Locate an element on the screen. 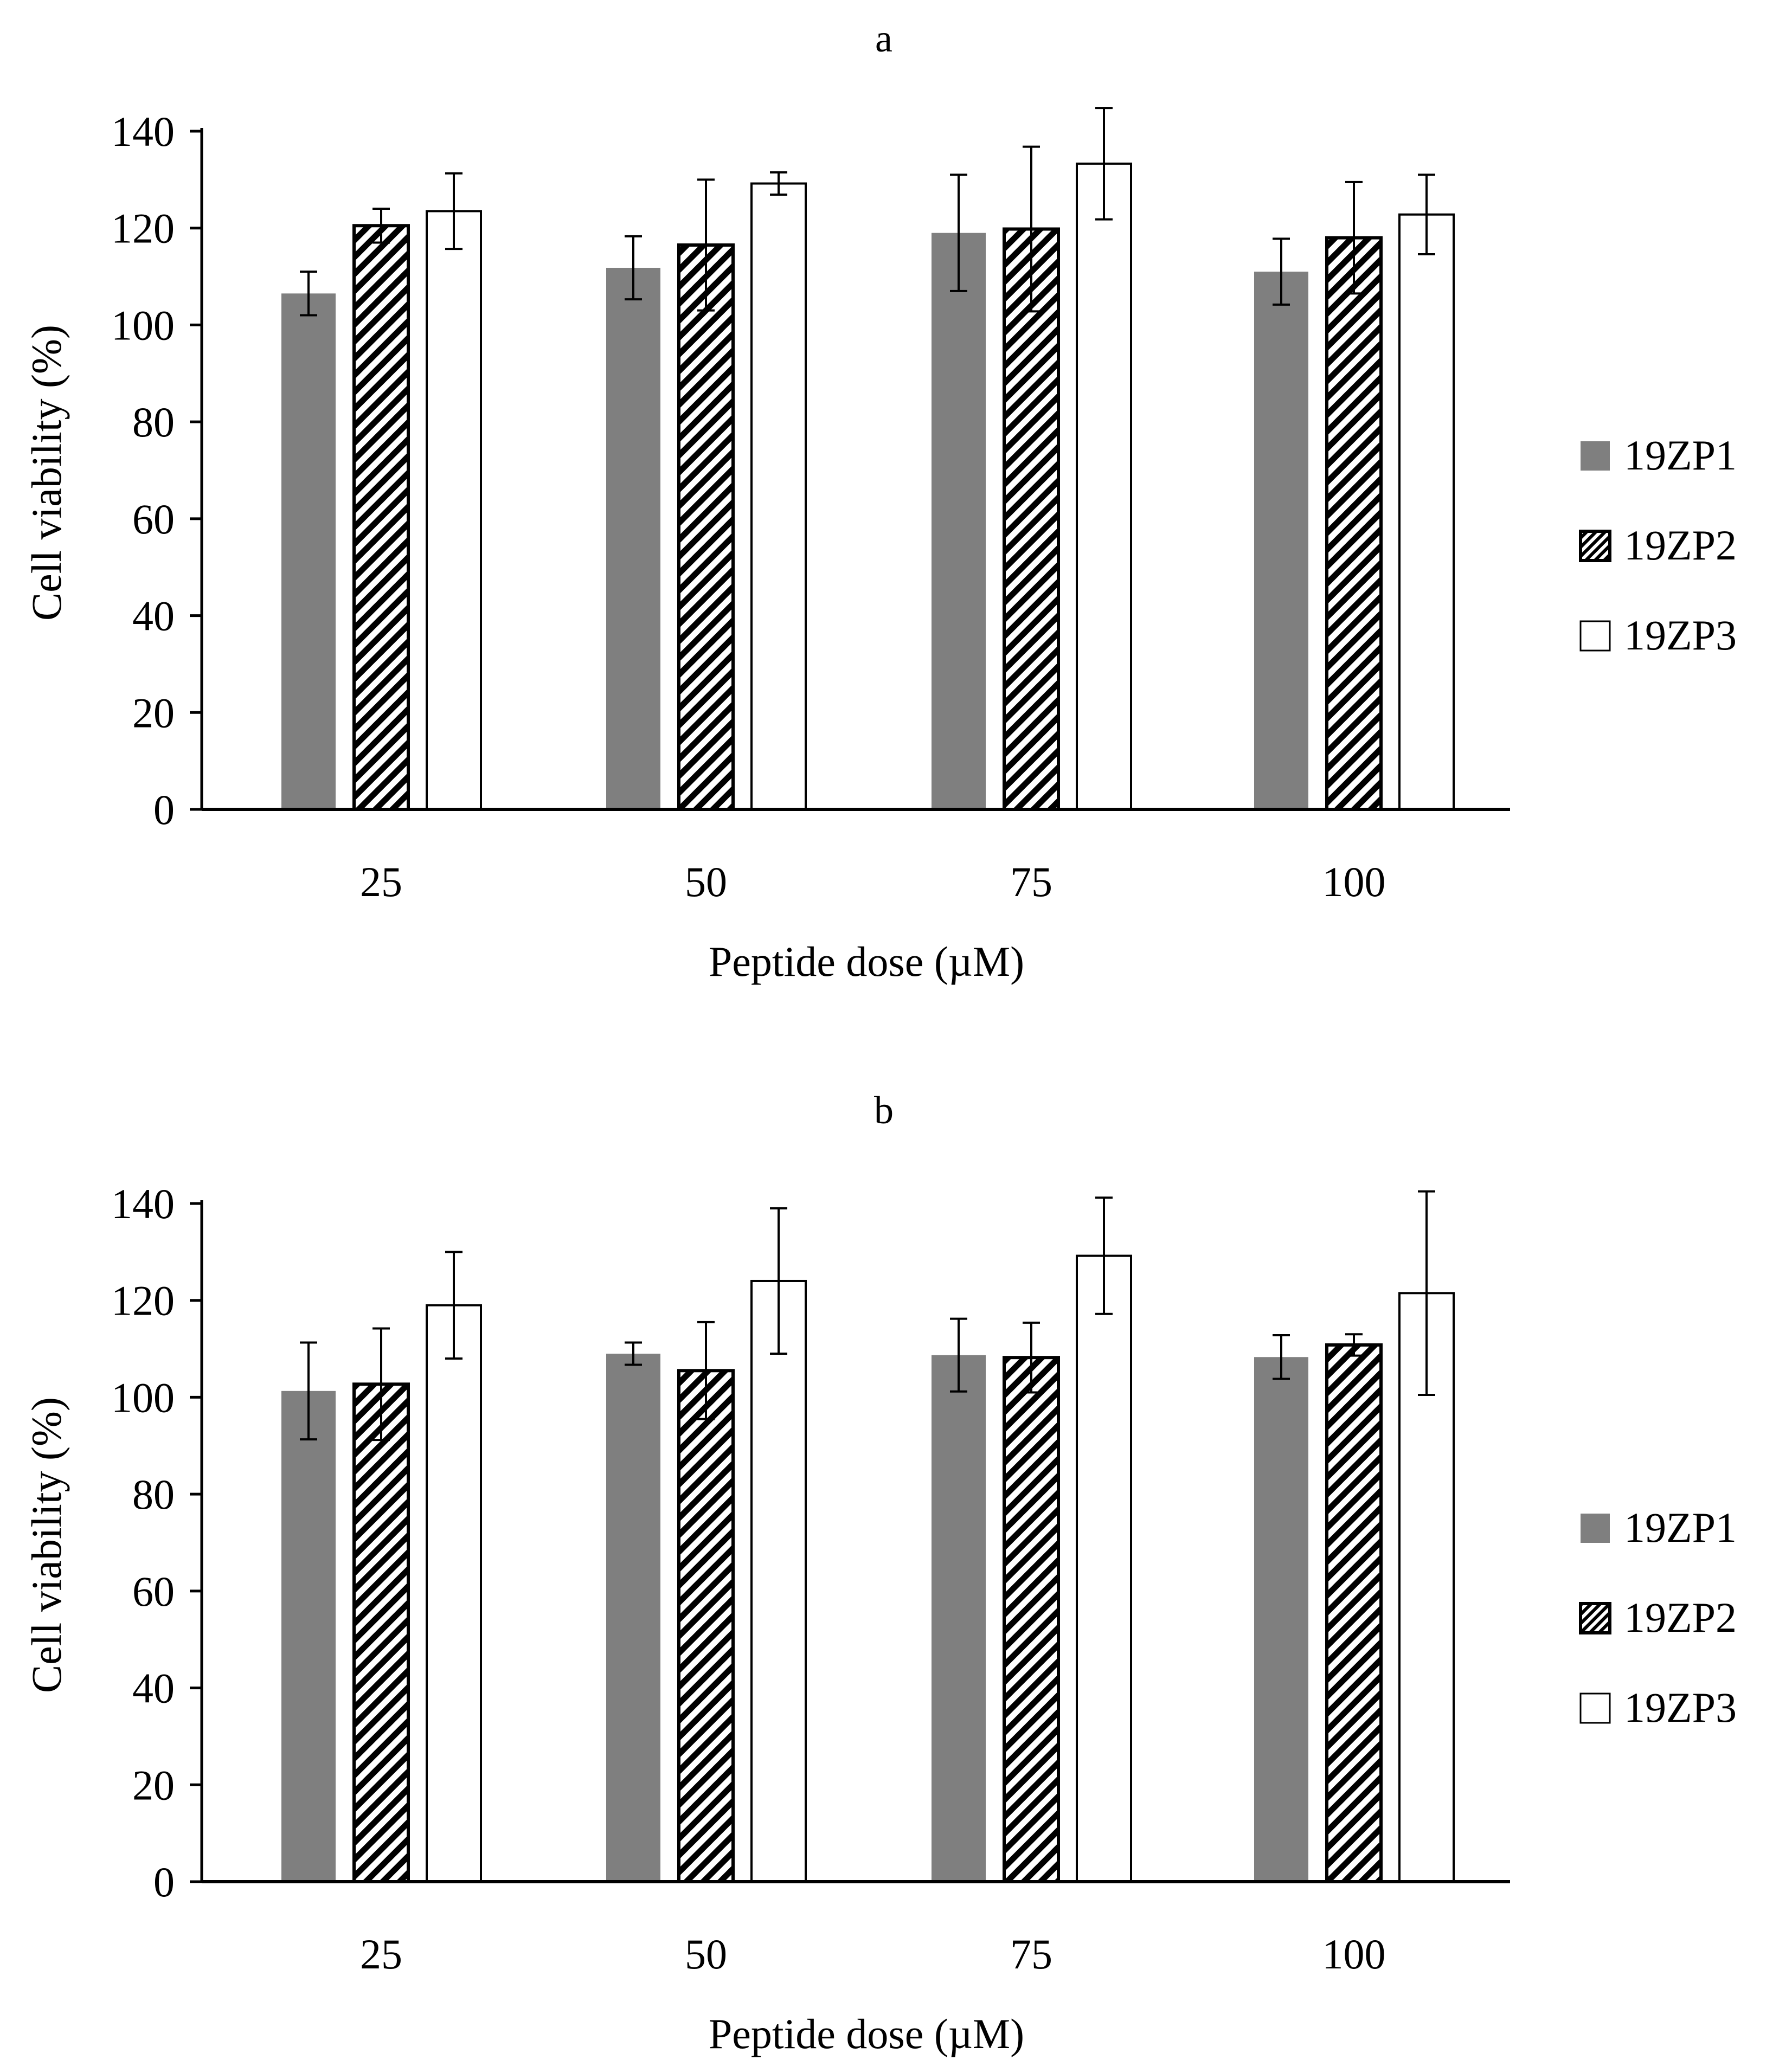 Image resolution: width=1792 pixels, height=2066 pixels. panel-label: b is located at coordinates (884, 1110).